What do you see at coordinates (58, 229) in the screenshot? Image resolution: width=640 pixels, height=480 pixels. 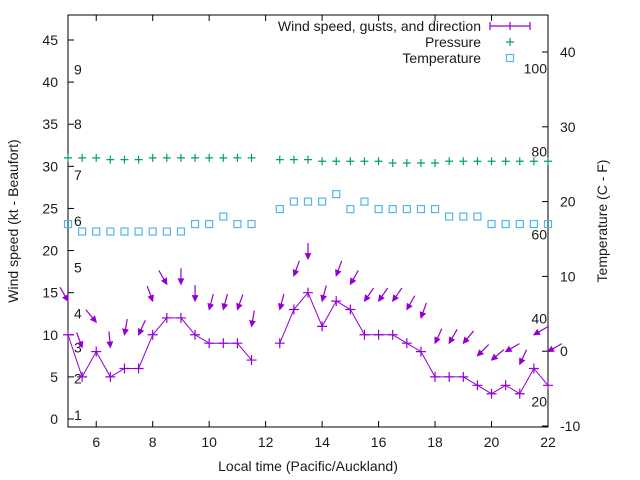 I see `y-axis-ticks: 0 5 10 15 20 25 30 35 40 45` at bounding box center [58, 229].